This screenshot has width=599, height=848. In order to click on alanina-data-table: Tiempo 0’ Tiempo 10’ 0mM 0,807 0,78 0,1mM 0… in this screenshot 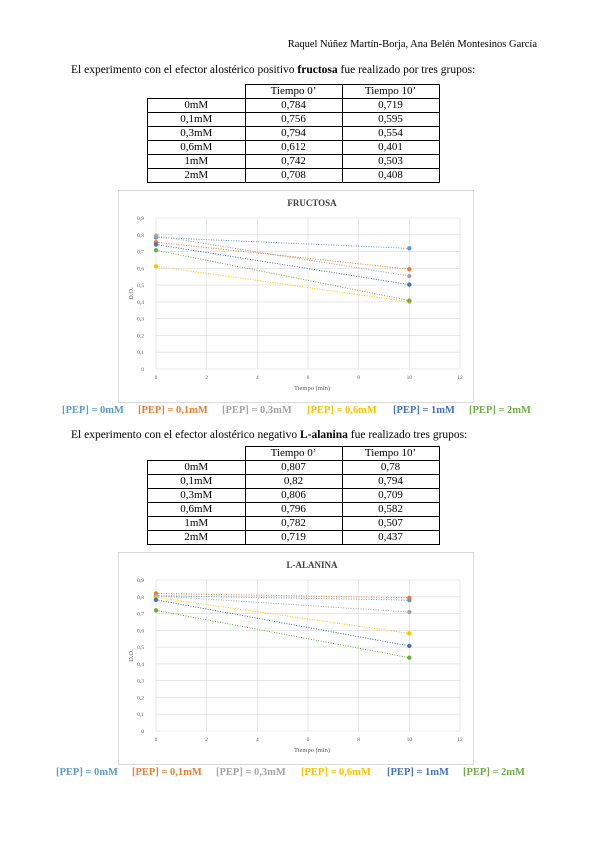, I will do `click(293, 495)`.